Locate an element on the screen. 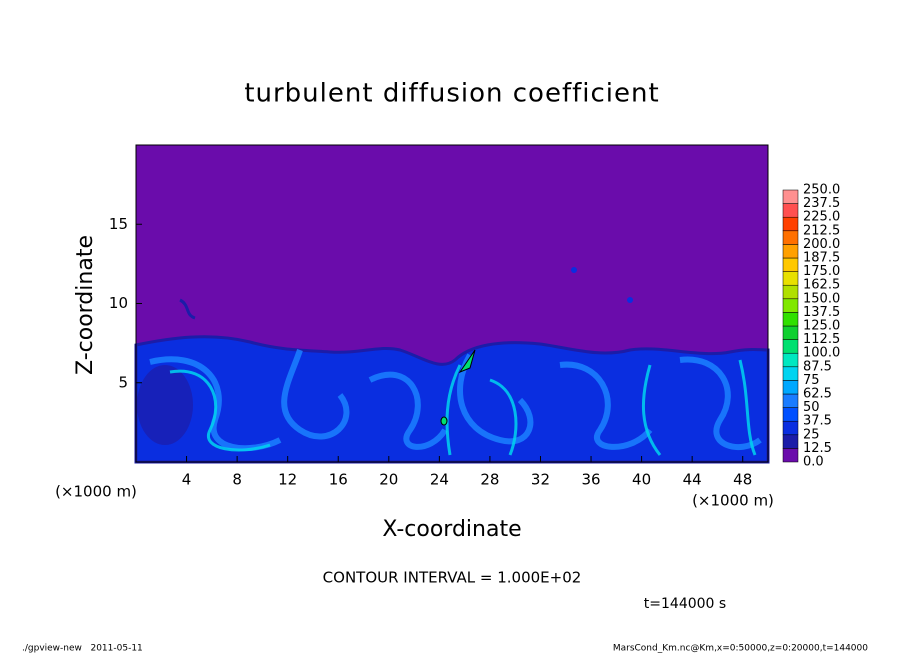 The width and height of the screenshot is (904, 654). colorbar-label: 125.0 is located at coordinates (821, 326).